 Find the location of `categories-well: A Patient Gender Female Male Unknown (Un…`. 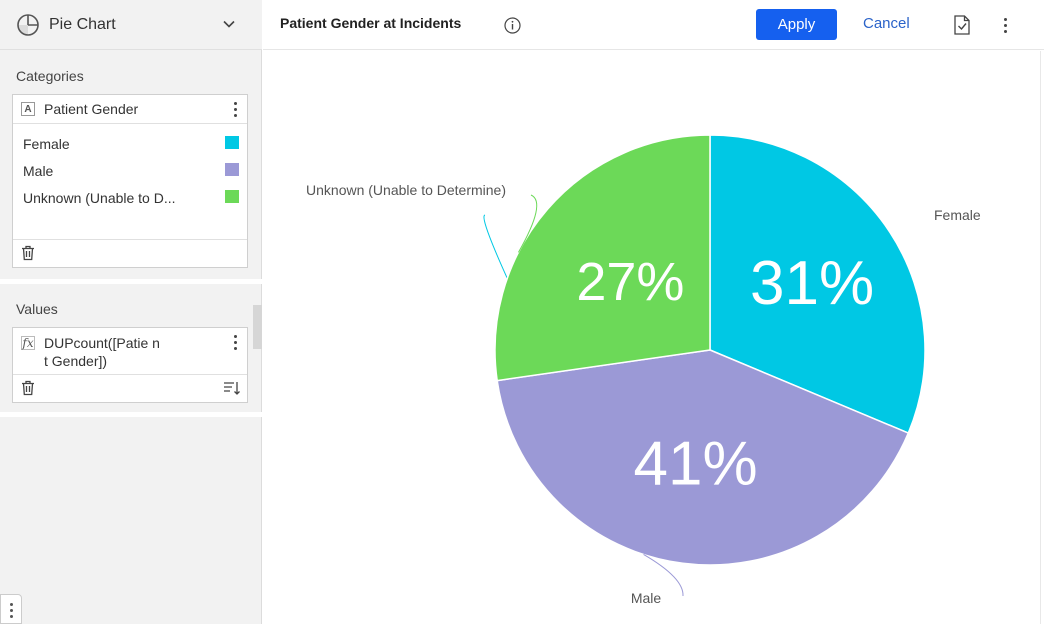

categories-well: A Patient Gender Female Male Unknown (Un… is located at coordinates (130, 181).